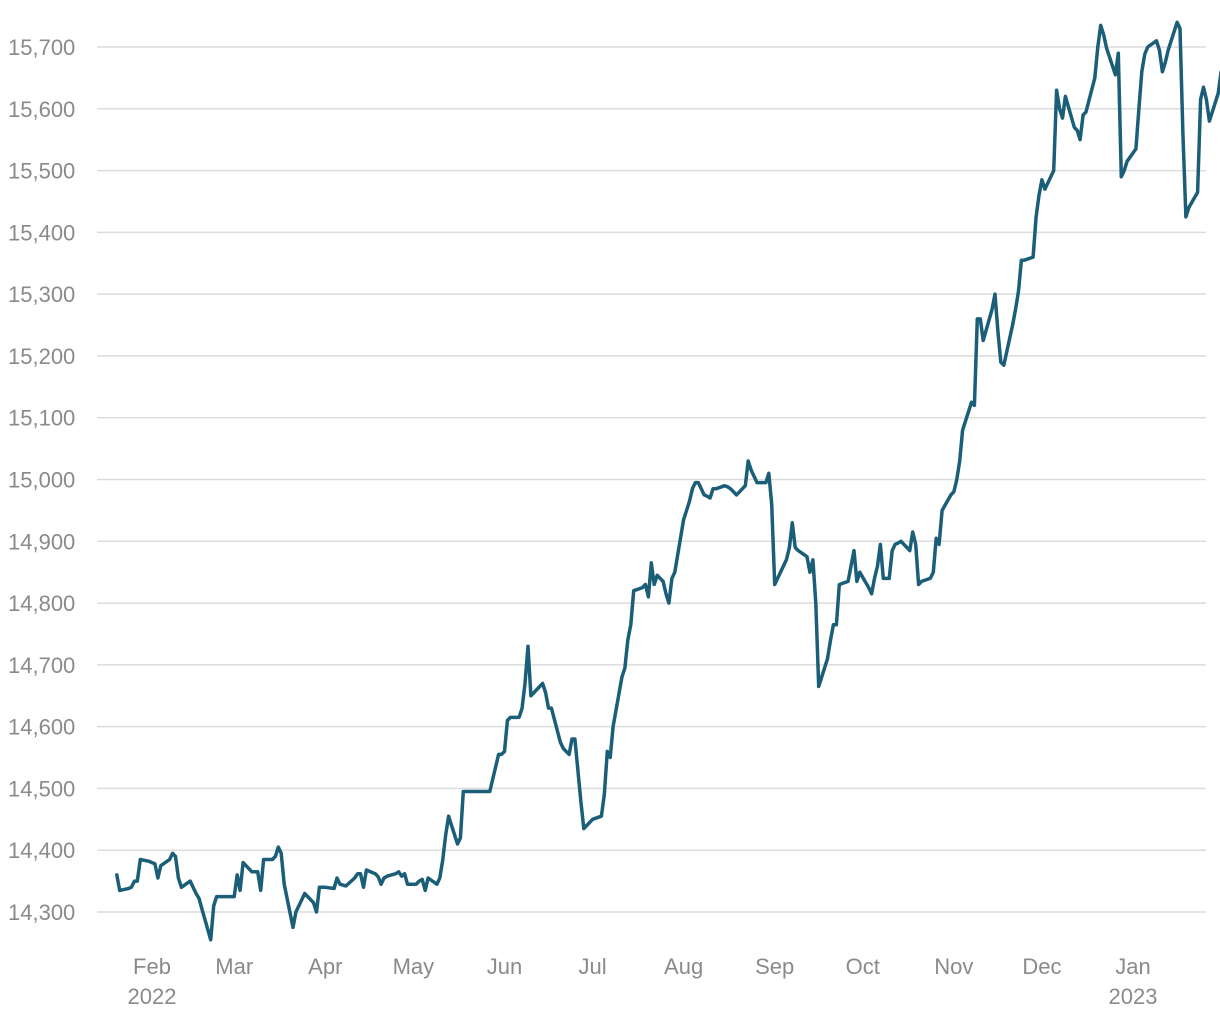 This screenshot has width=1220, height=1020. What do you see at coordinates (41, 541) in the screenshot?
I see `y-tick-label: 14,900` at bounding box center [41, 541].